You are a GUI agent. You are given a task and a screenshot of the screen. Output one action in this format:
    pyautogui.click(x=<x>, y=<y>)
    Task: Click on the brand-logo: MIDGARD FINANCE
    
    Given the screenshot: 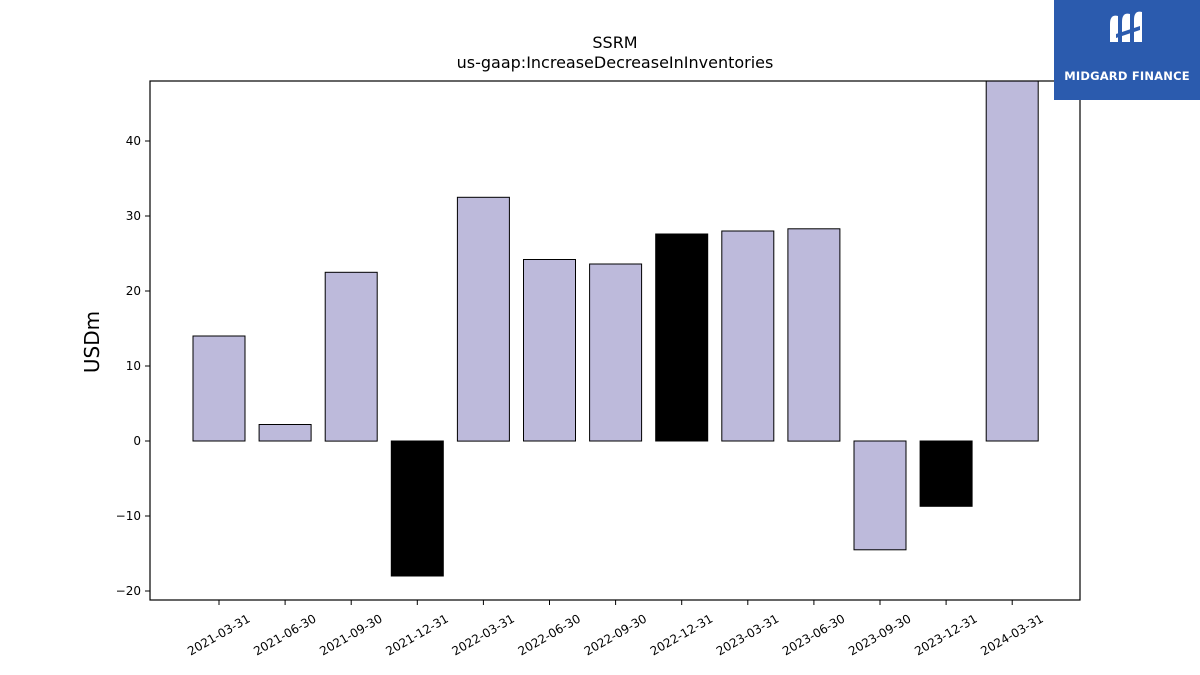 What is the action you would take?
    pyautogui.click(x=1127, y=50)
    